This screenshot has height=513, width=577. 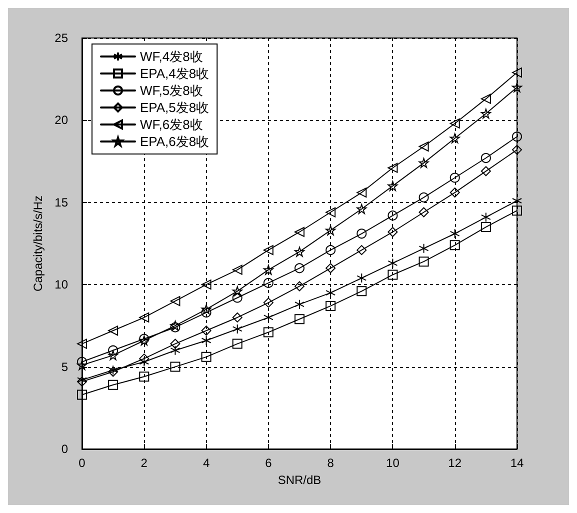 What do you see at coordinates (175, 107) in the screenshot?
I see `legend-label: EPA,5发8收` at bounding box center [175, 107].